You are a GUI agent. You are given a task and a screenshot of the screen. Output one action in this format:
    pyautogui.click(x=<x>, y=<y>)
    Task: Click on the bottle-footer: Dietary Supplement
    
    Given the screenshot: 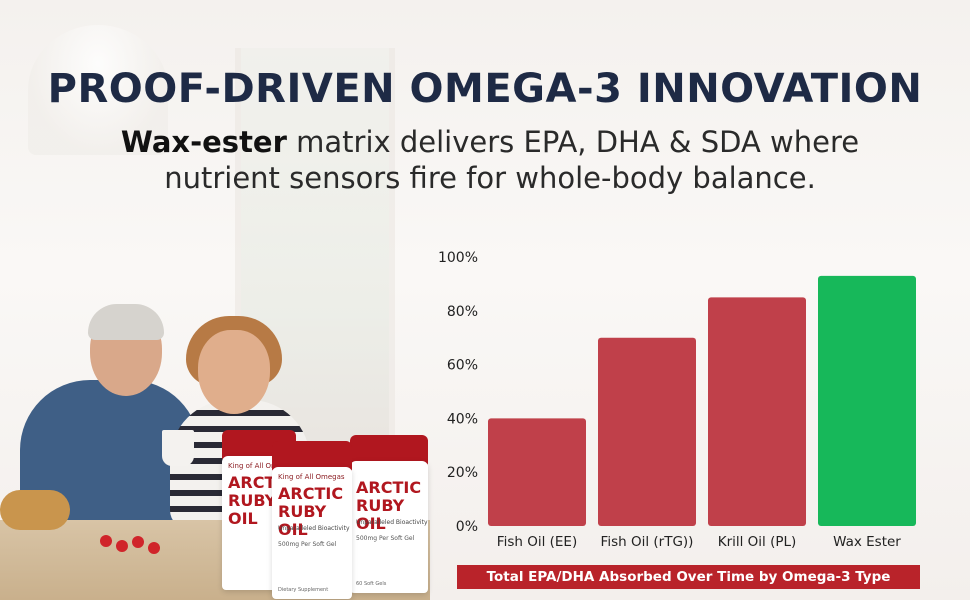 What is the action you would take?
    pyautogui.click(x=303, y=590)
    